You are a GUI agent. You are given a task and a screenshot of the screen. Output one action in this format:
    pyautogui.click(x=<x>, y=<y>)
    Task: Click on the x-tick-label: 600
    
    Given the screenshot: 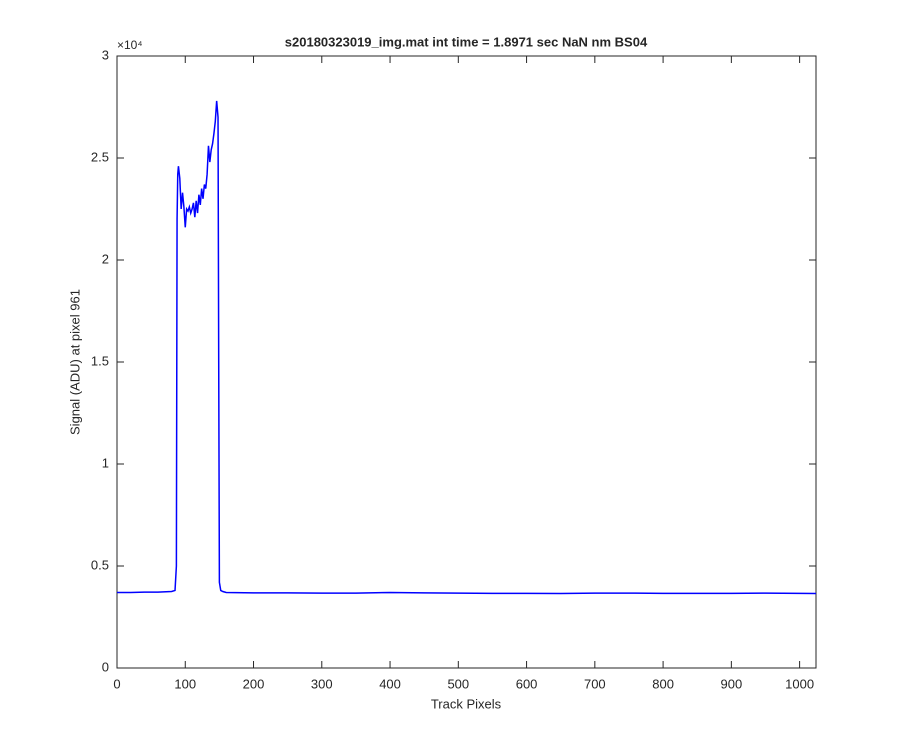 What is the action you would take?
    pyautogui.click(x=527, y=683)
    